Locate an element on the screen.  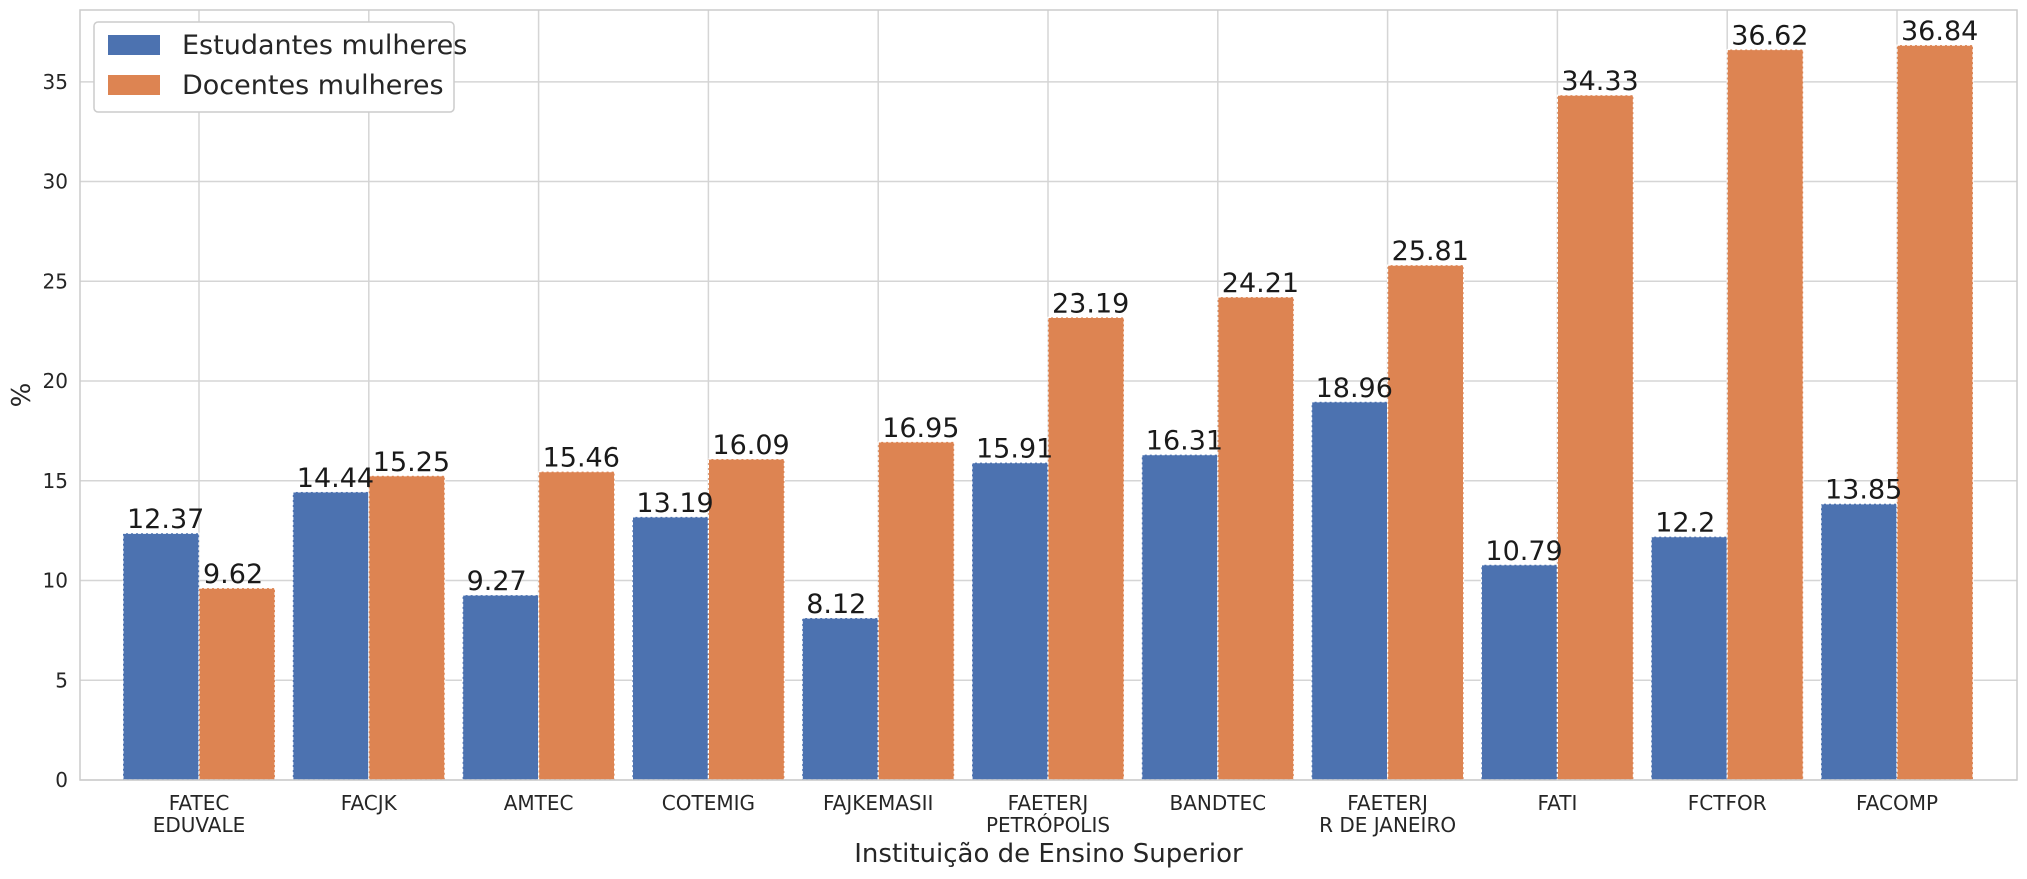
y-tick-label: 10 is located at coordinates (55, 581).